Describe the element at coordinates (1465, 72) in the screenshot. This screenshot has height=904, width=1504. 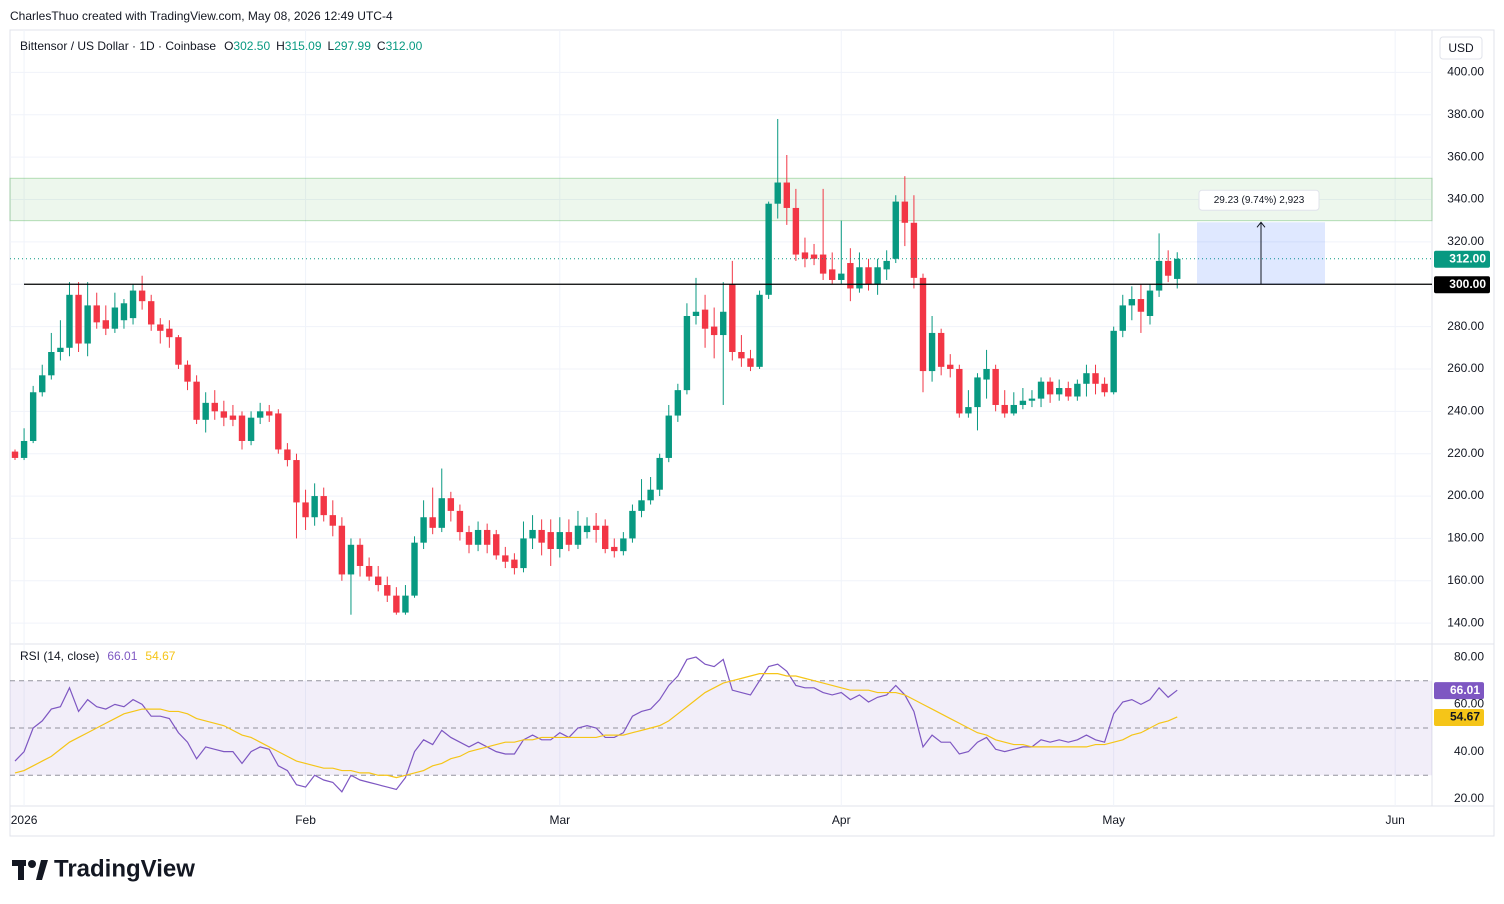
I see `y-tick-label: 400.00` at that location.